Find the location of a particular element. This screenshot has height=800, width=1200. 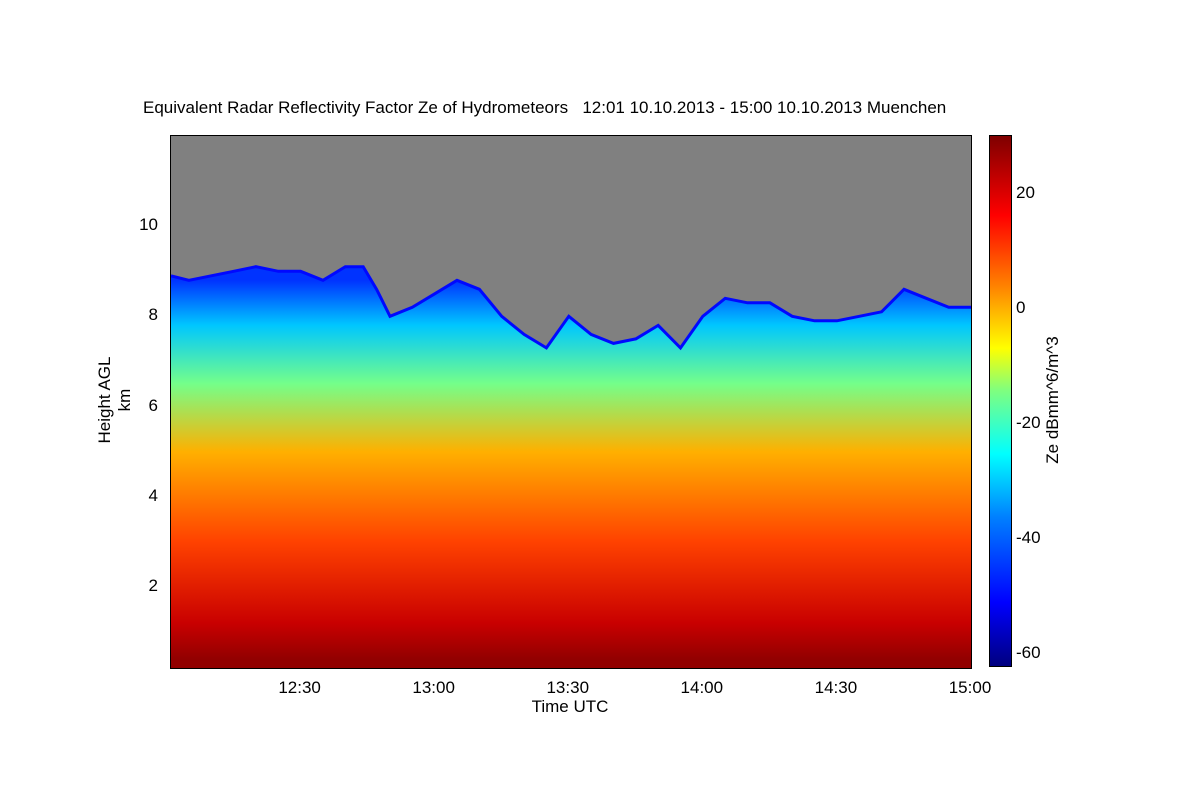

y-tick-label: 8 is located at coordinates (153, 315).